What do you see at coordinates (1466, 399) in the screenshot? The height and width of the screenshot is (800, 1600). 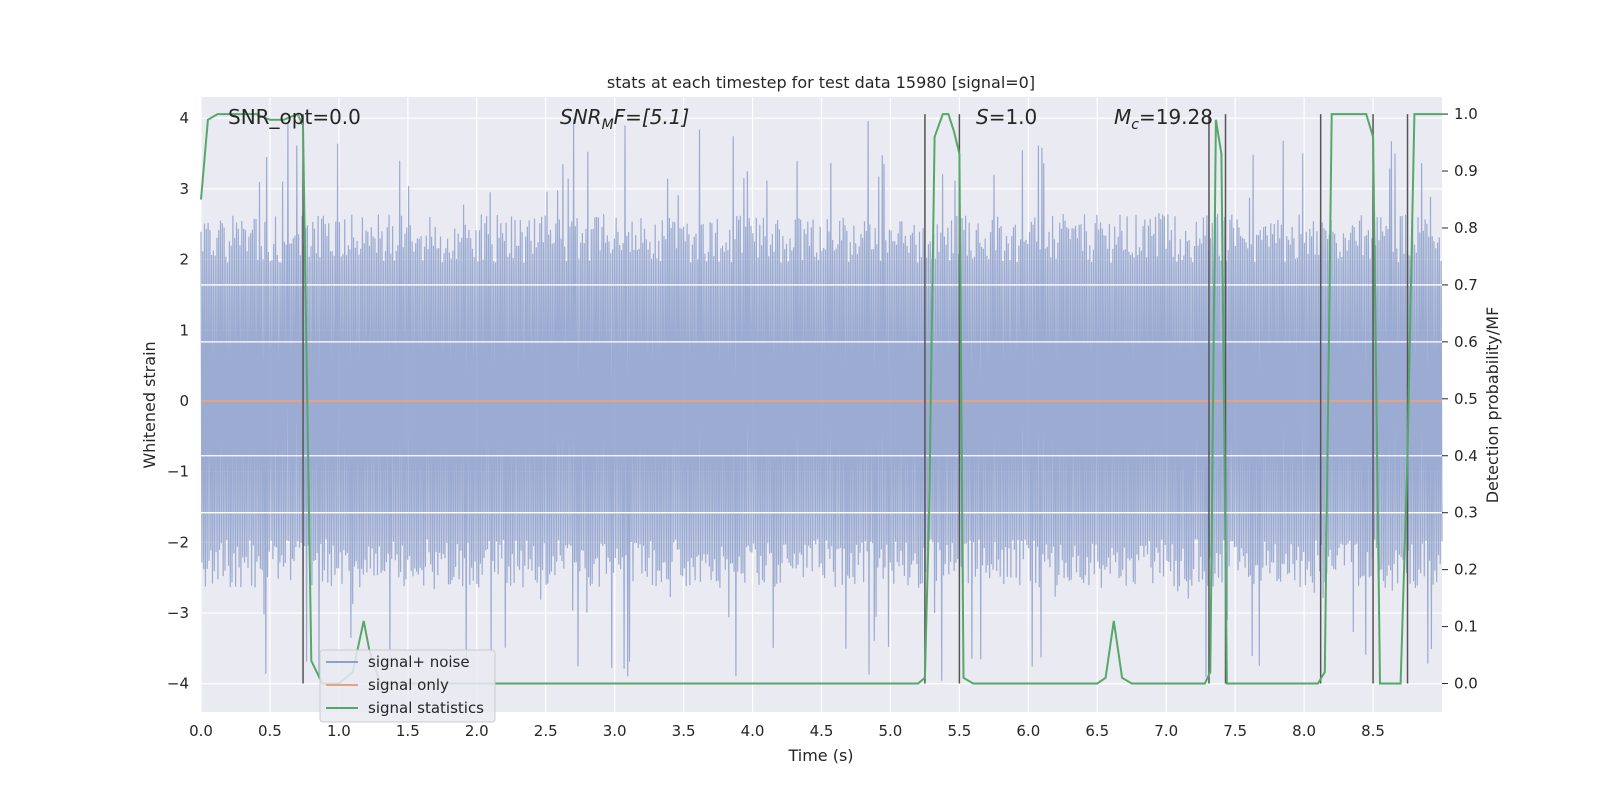 I see `y-tick-label-right: 0.5` at bounding box center [1466, 399].